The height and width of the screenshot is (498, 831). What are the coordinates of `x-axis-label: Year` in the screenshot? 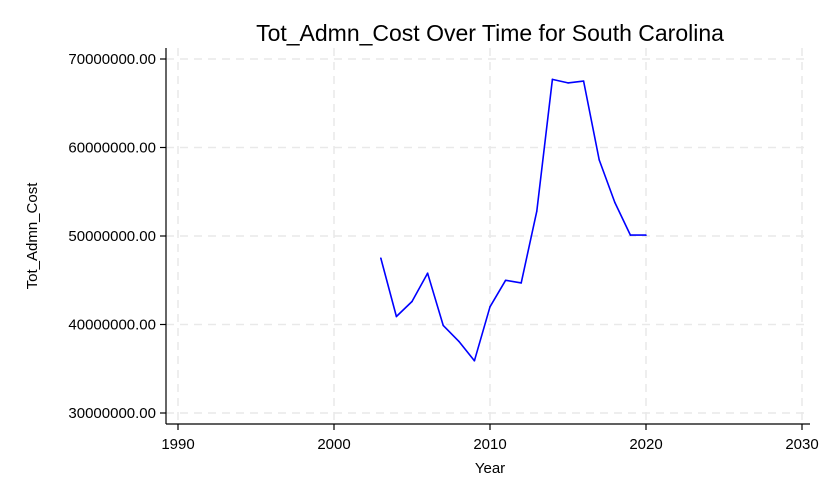 It's located at (490, 468).